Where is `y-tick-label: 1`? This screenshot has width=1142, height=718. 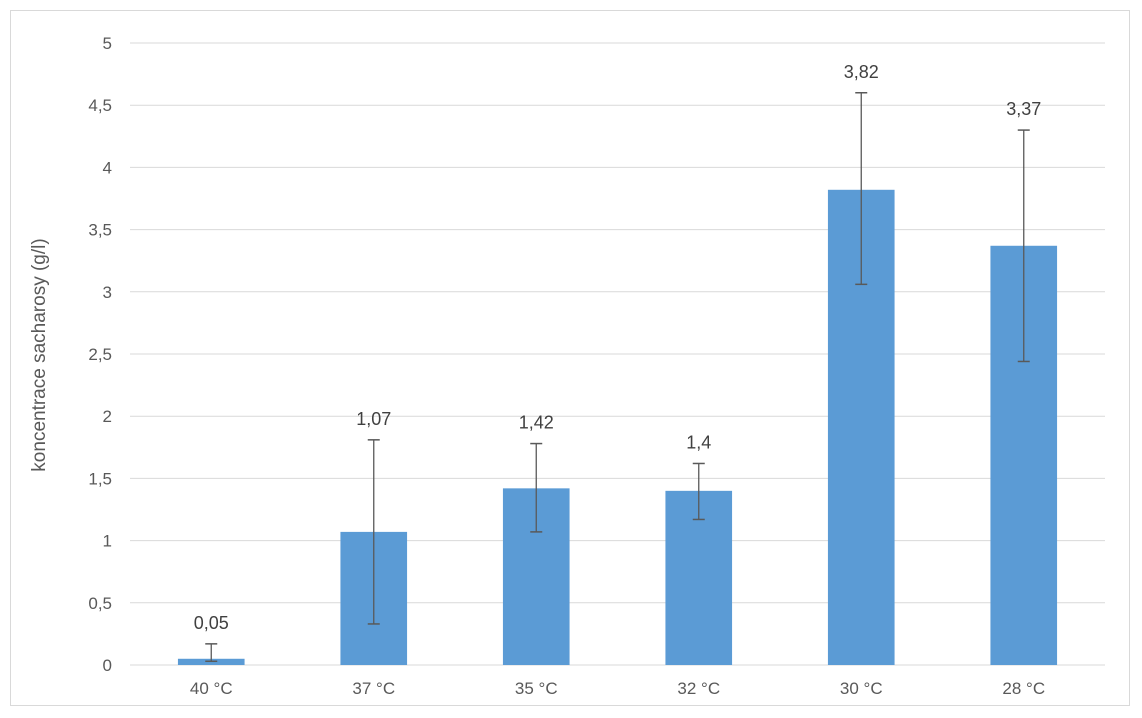 y-tick-label: 1 is located at coordinates (107, 541).